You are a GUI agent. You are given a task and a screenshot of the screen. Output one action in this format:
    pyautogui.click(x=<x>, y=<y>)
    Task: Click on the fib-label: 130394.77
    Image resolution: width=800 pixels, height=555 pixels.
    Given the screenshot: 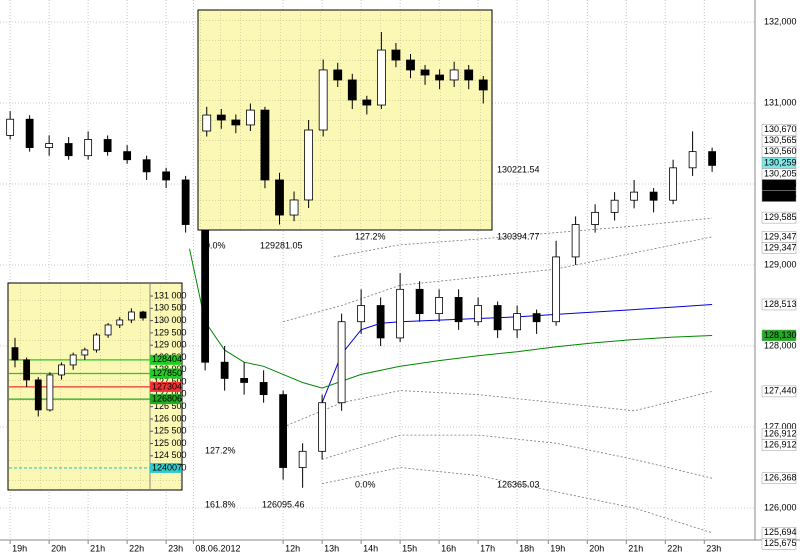 What is the action you would take?
    pyautogui.click(x=518, y=236)
    